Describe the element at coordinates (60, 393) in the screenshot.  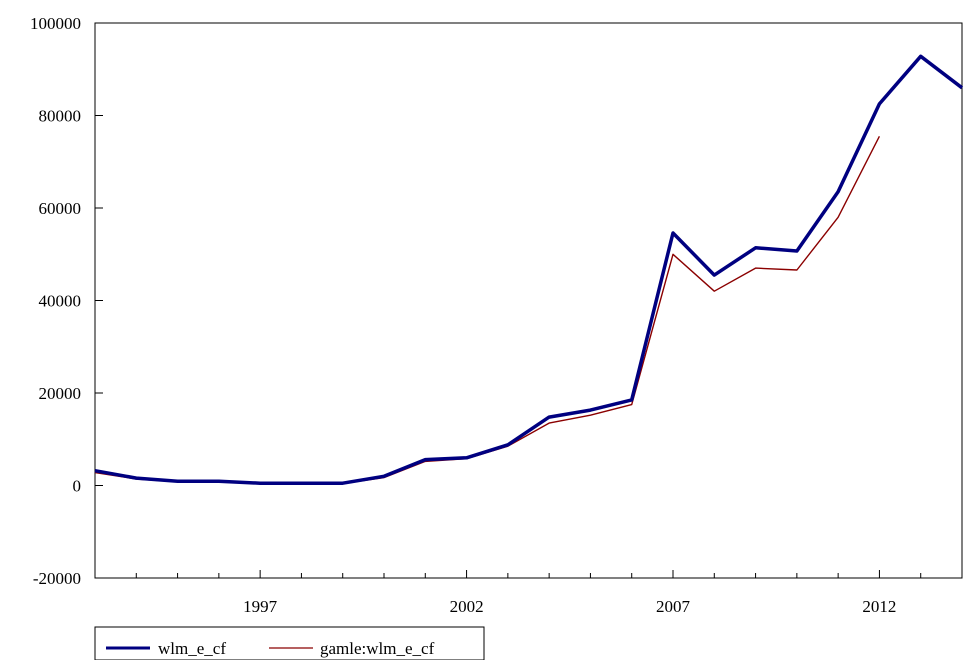
I see `y-tick-label: 20000` at that location.